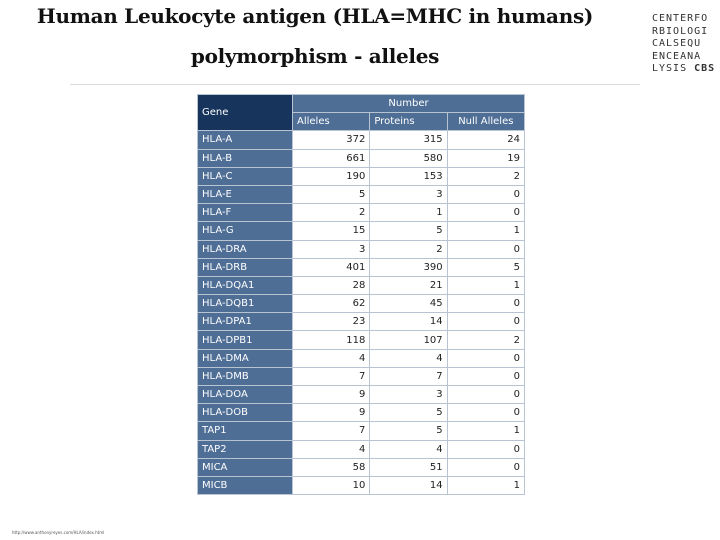 Image resolution: width=720 pixels, height=540 pixels. Describe the element at coordinates (408, 267) in the screenshot. I see `proteins-cell: 390` at that location.